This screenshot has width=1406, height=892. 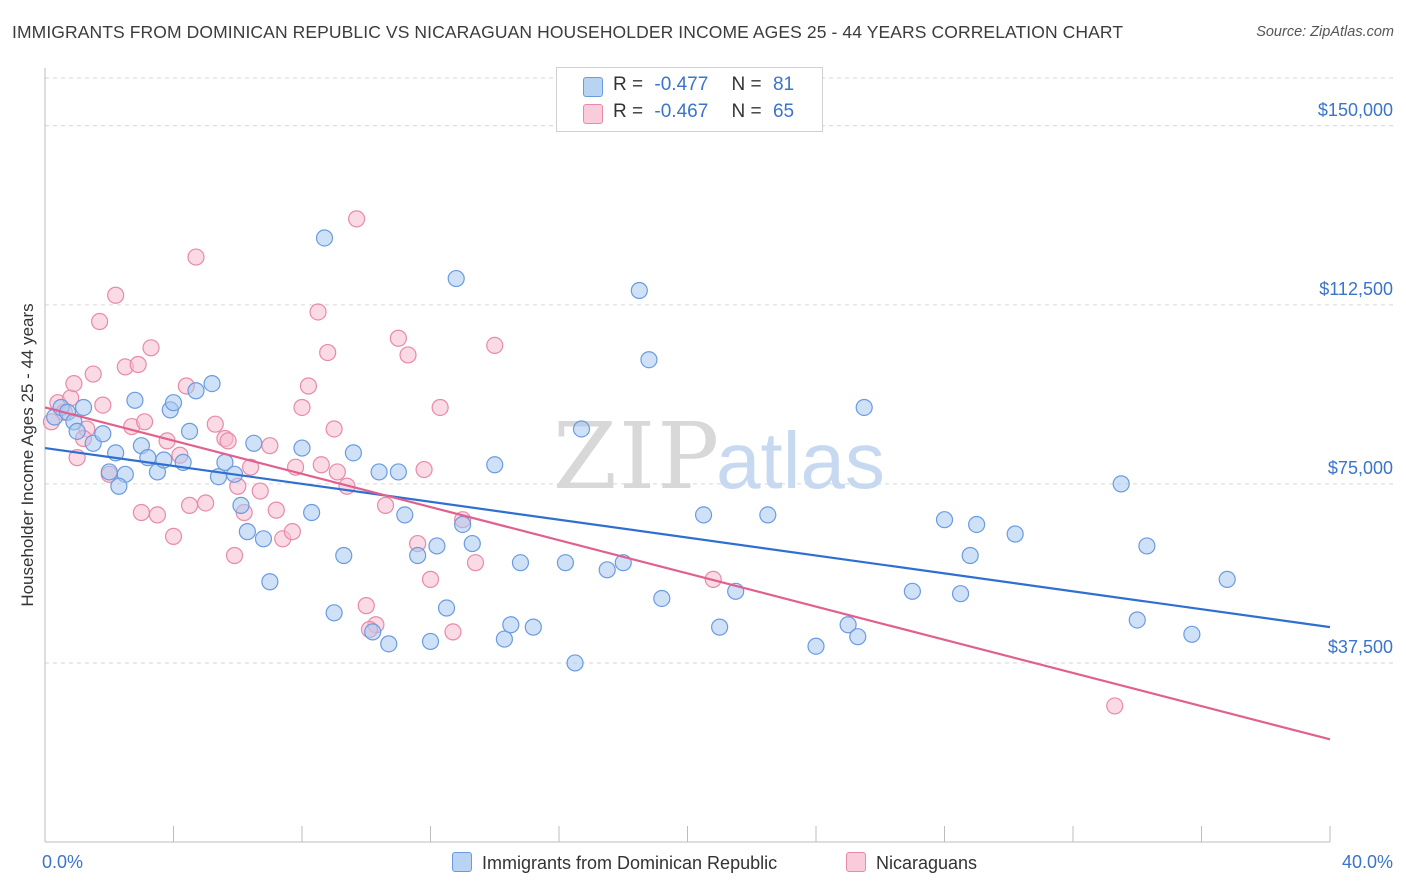 I want to click on x-tick-label-max: 40.0%, so click(x=1367, y=862).